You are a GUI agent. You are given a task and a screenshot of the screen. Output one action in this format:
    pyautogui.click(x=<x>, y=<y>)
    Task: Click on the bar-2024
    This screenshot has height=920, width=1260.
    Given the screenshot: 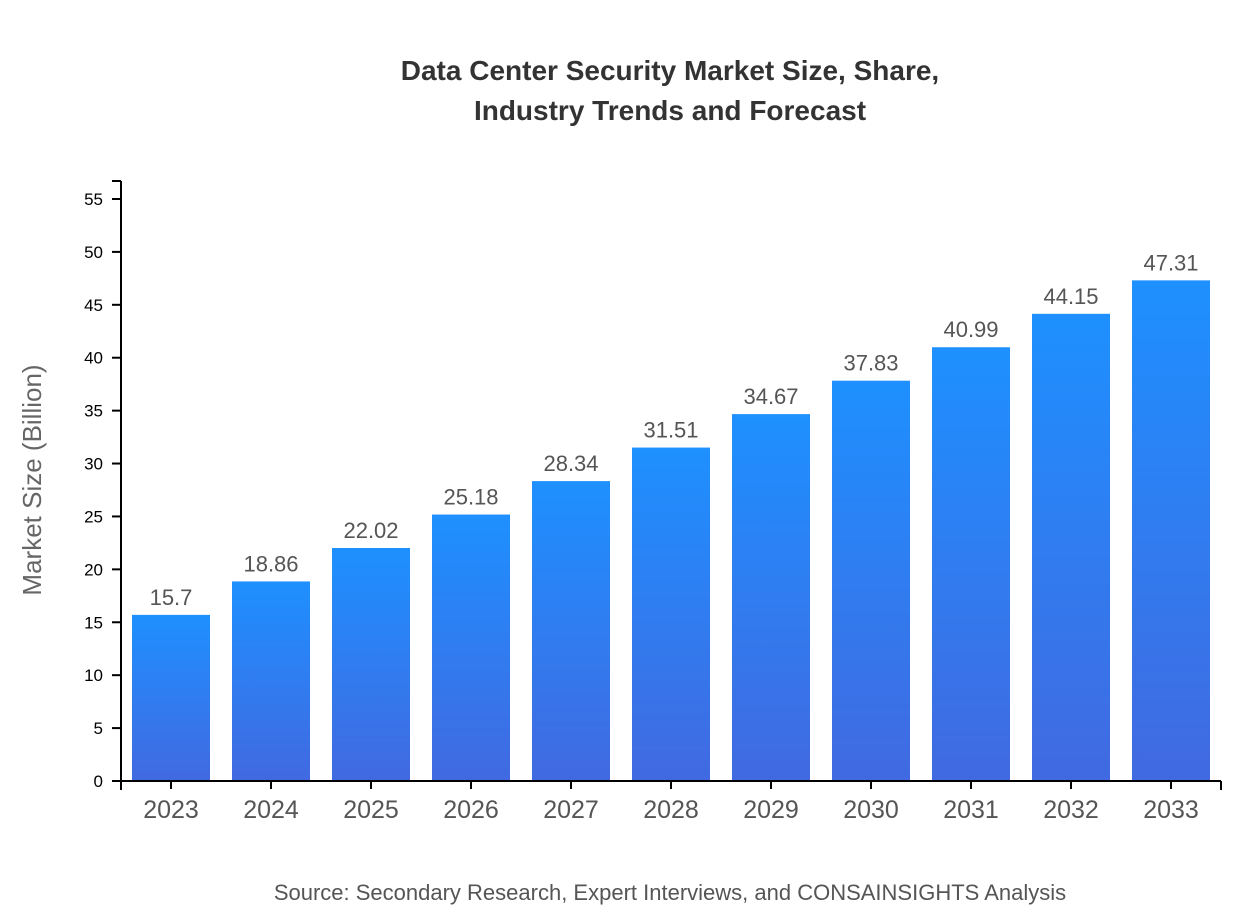 What is the action you would take?
    pyautogui.click(x=271, y=681)
    